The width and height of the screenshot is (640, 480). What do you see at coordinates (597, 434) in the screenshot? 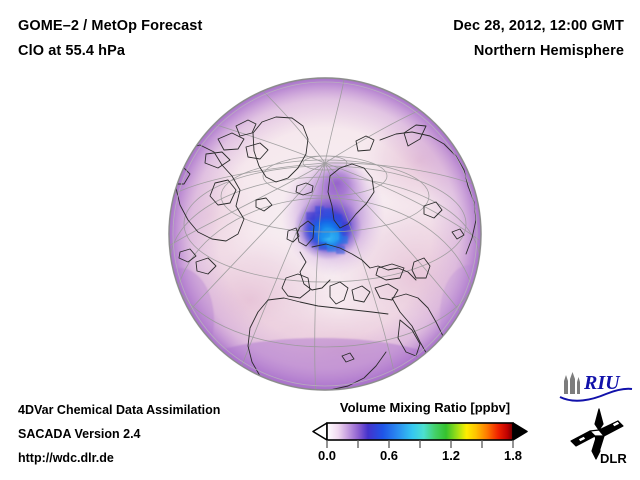
I see `dlr-mark-icon` at bounding box center [597, 434].